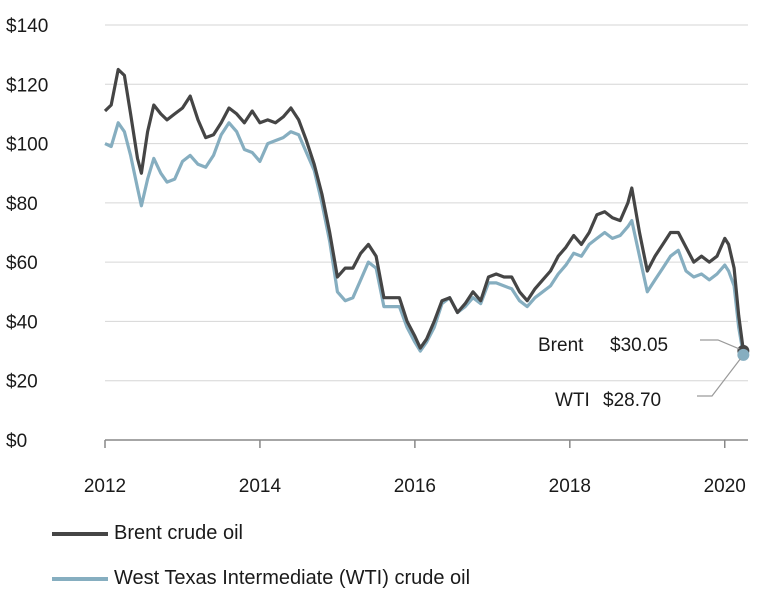 The height and width of the screenshot is (602, 778). I want to click on legend-label-wti: West Texas Intermediate (WTI) crude oil, so click(292, 578).